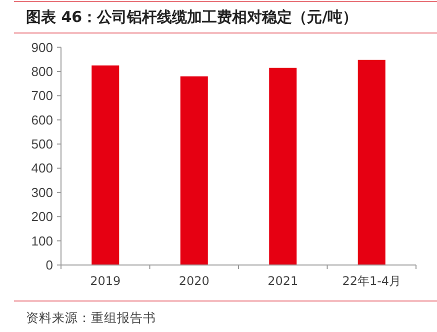  I want to click on x-tick-label: 2021, so click(283, 281).